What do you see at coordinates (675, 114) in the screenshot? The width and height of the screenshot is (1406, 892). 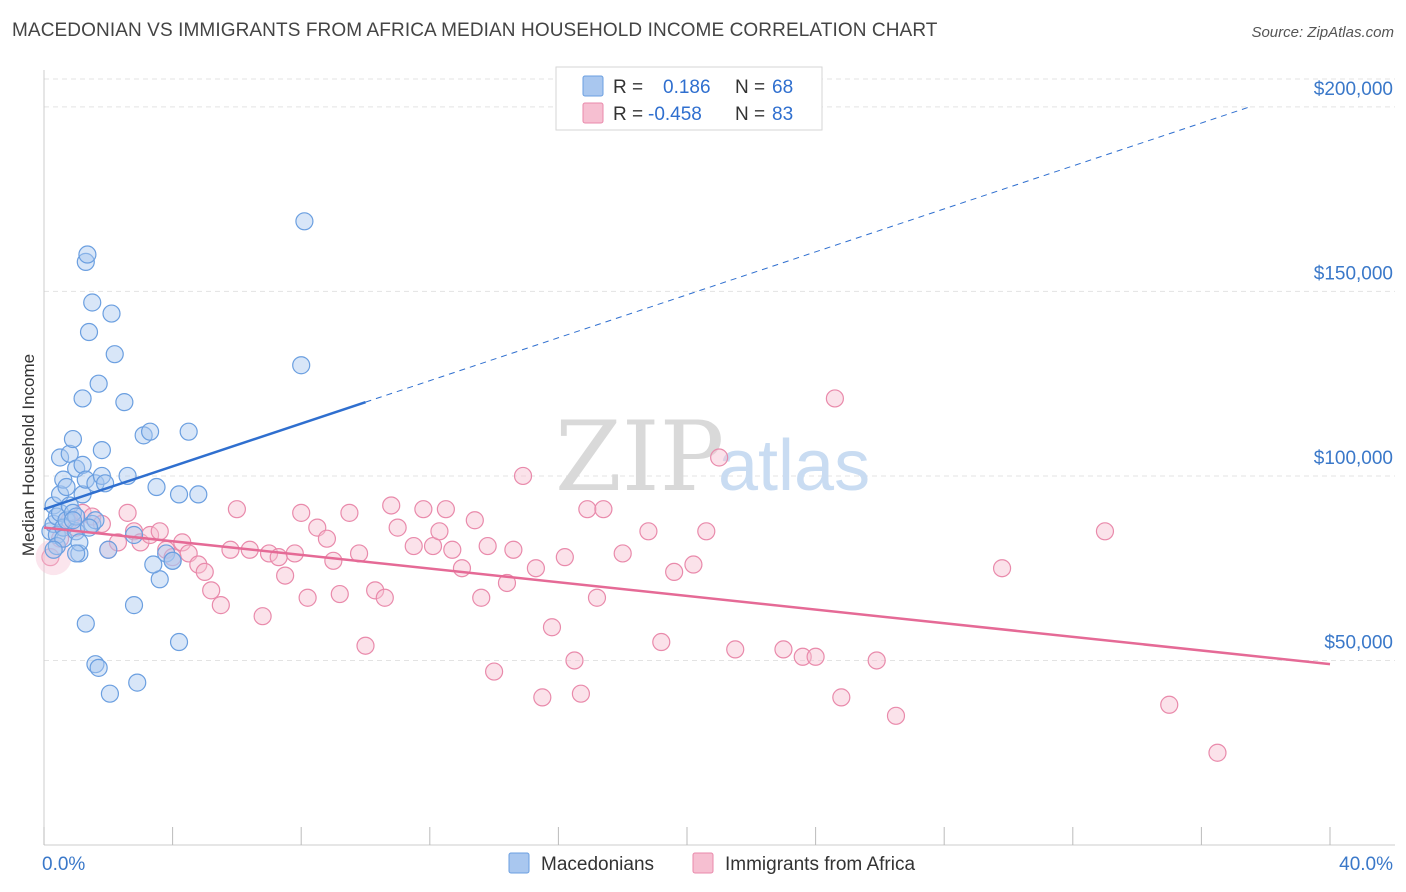 I see `legend-r-value-pink: -0.458` at bounding box center [675, 114].